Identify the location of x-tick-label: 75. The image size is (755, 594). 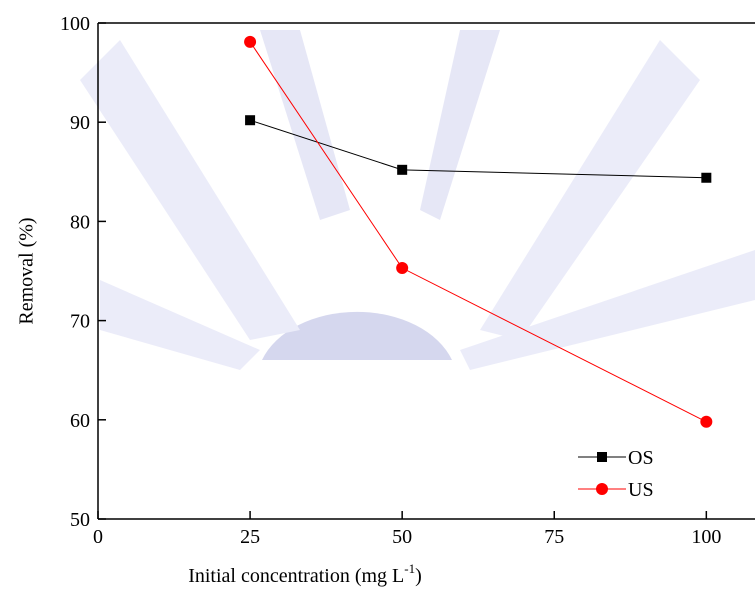
(554, 537).